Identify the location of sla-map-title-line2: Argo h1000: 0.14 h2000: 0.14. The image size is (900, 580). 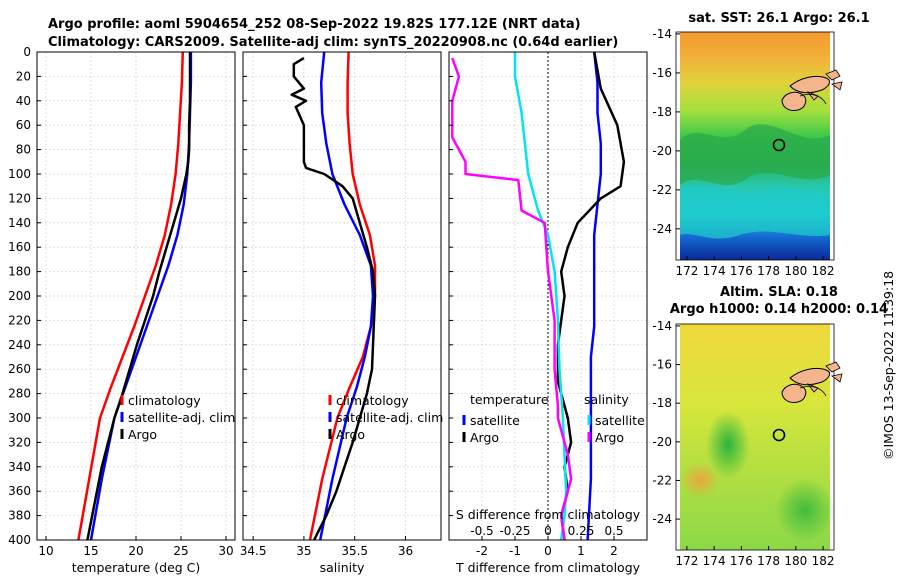
(779, 309).